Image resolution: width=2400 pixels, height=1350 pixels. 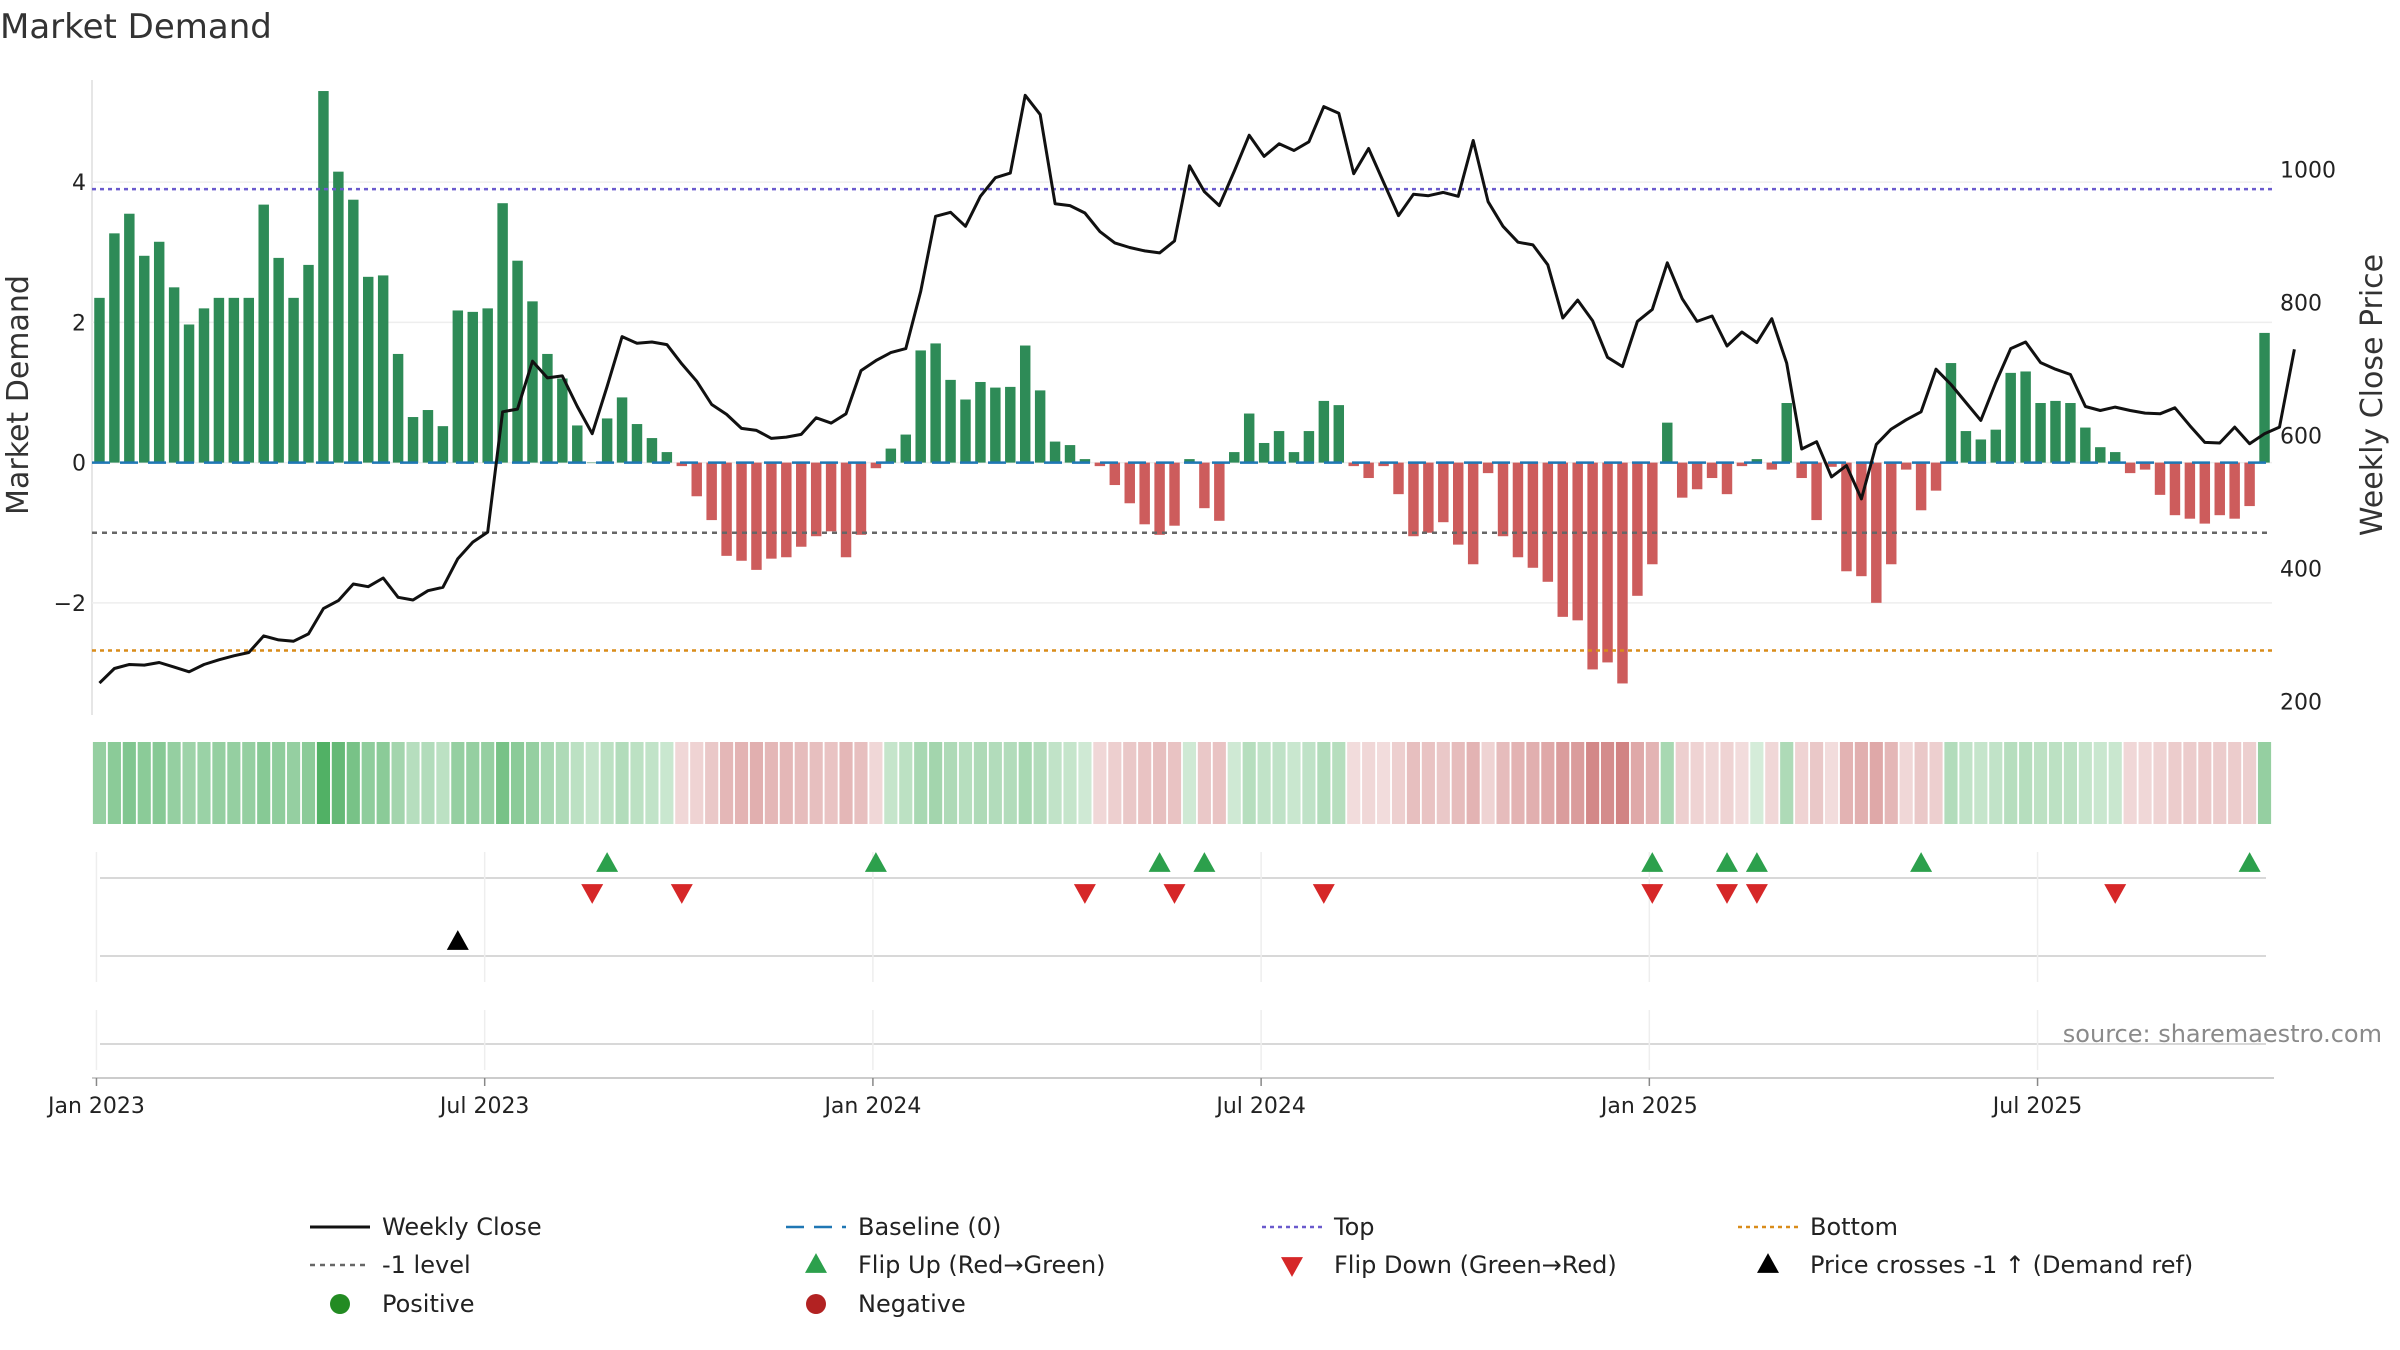 I want to click on y2-tick-label: 1000, so click(x=2308, y=171).